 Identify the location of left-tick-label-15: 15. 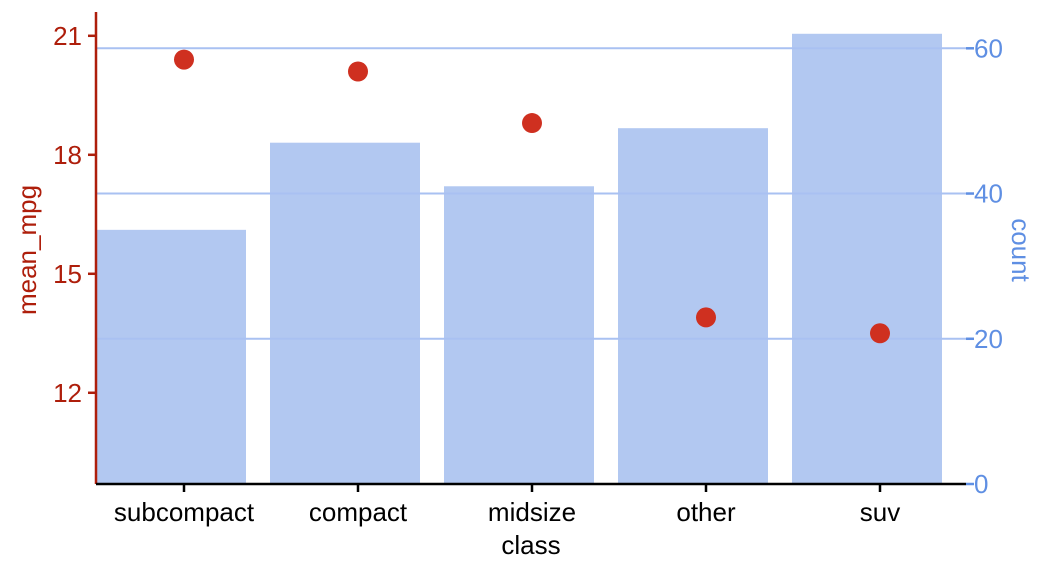
(67, 274).